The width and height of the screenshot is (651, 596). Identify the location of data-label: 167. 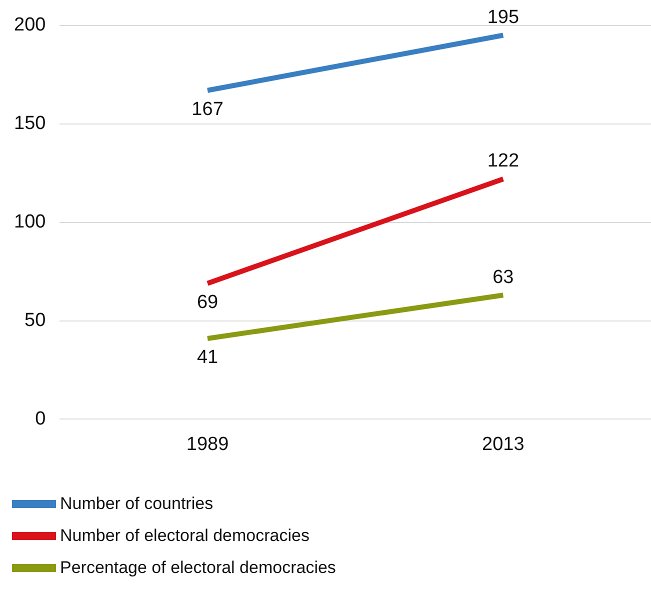
(208, 109).